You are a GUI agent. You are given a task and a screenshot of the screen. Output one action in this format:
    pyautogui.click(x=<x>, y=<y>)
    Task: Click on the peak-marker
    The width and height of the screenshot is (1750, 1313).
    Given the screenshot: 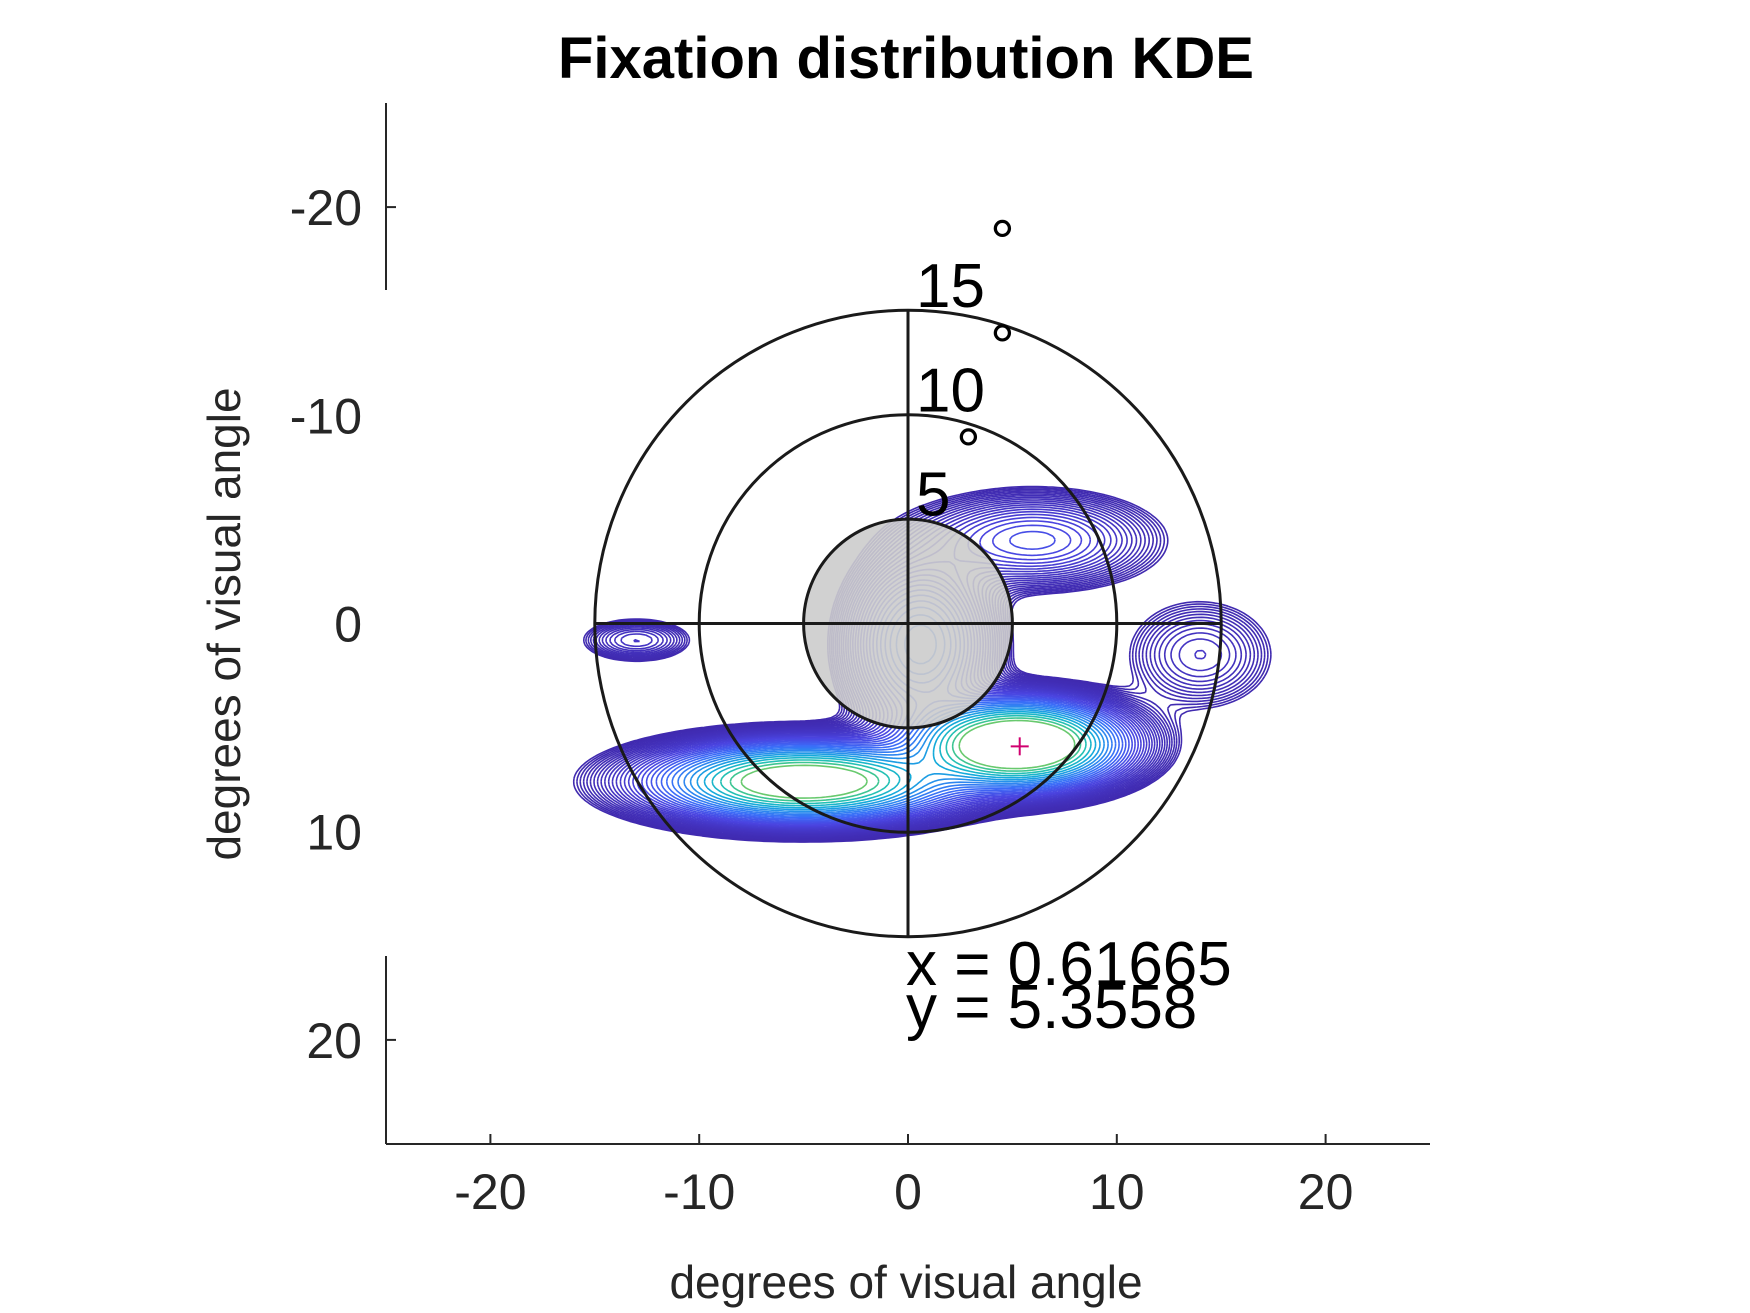 What is the action you would take?
    pyautogui.click(x=1019, y=746)
    